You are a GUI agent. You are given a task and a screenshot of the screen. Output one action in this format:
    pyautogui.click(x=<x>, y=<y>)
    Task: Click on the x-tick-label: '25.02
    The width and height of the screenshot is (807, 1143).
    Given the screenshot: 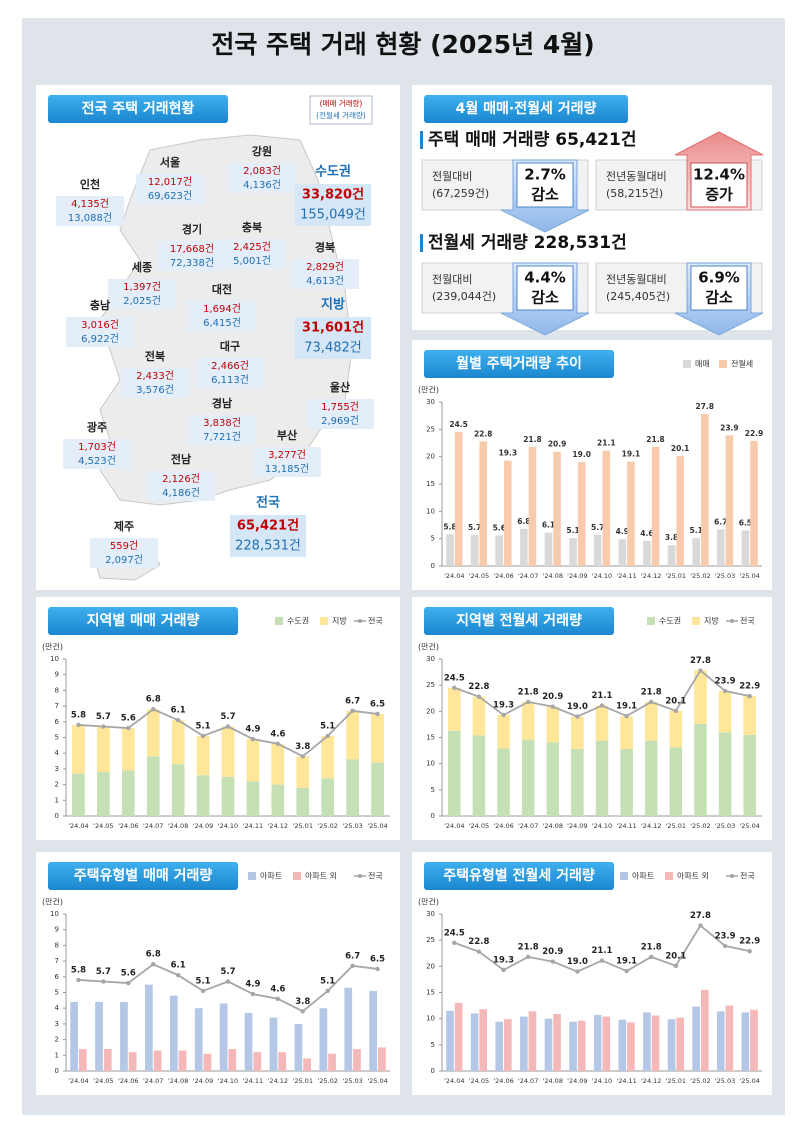 What is the action you would take?
    pyautogui.click(x=700, y=576)
    